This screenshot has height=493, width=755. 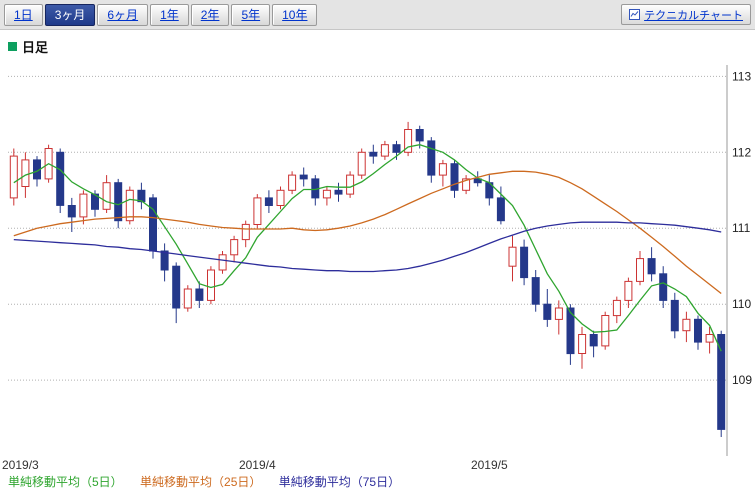 I want to click on chart-legend: 単純移動平均（5日） 単純移動平均（25日） 単純移動平均（75日）, so click(x=377, y=480).